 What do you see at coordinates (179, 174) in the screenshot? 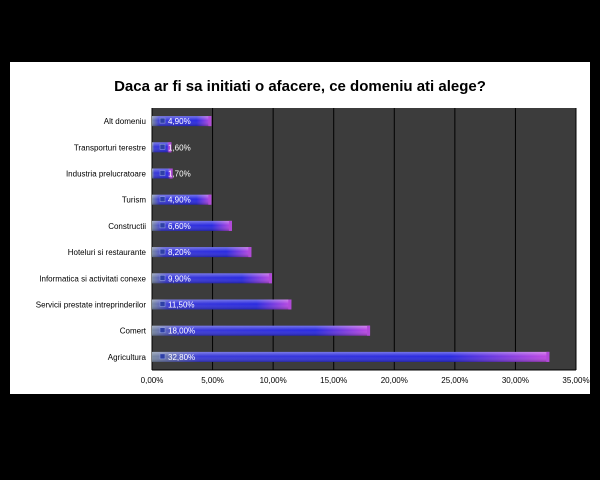
I see `data-label: 1,70%` at bounding box center [179, 174].